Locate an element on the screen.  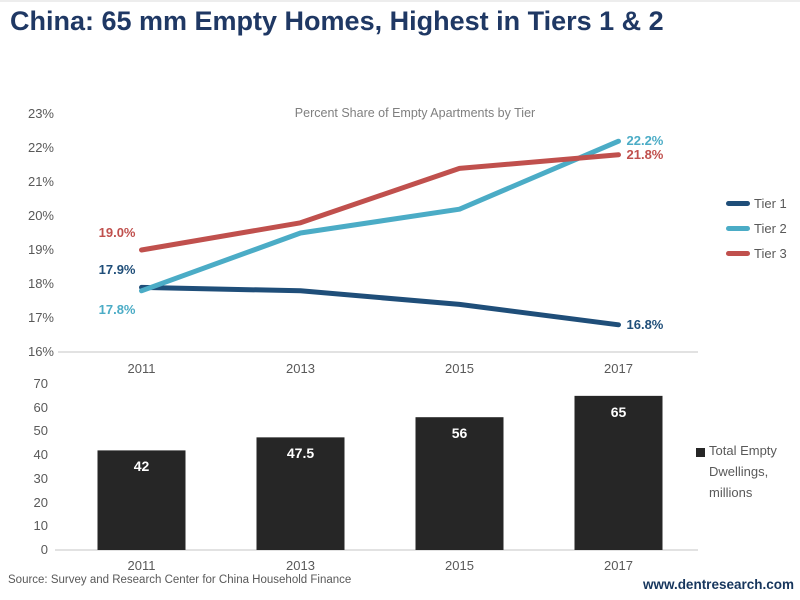
last-point-label-tier-1: 16.8% is located at coordinates (645, 324).